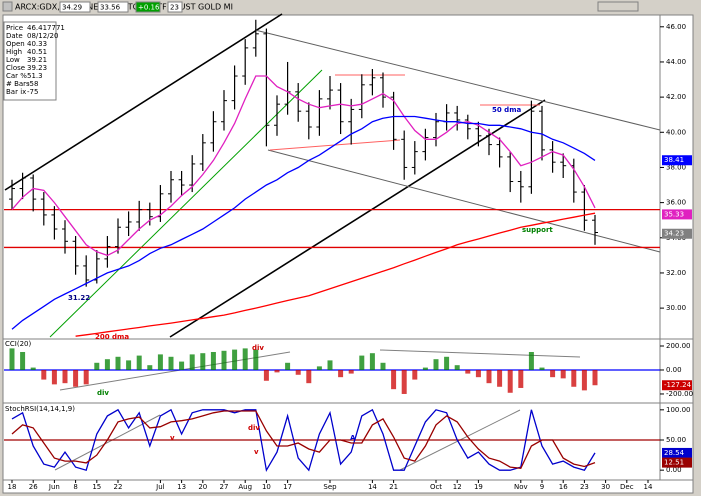 This screenshot has height=496, width=701. Describe the element at coordinates (42, 36) in the screenshot. I see `info-value: 08/12/20` at that location.